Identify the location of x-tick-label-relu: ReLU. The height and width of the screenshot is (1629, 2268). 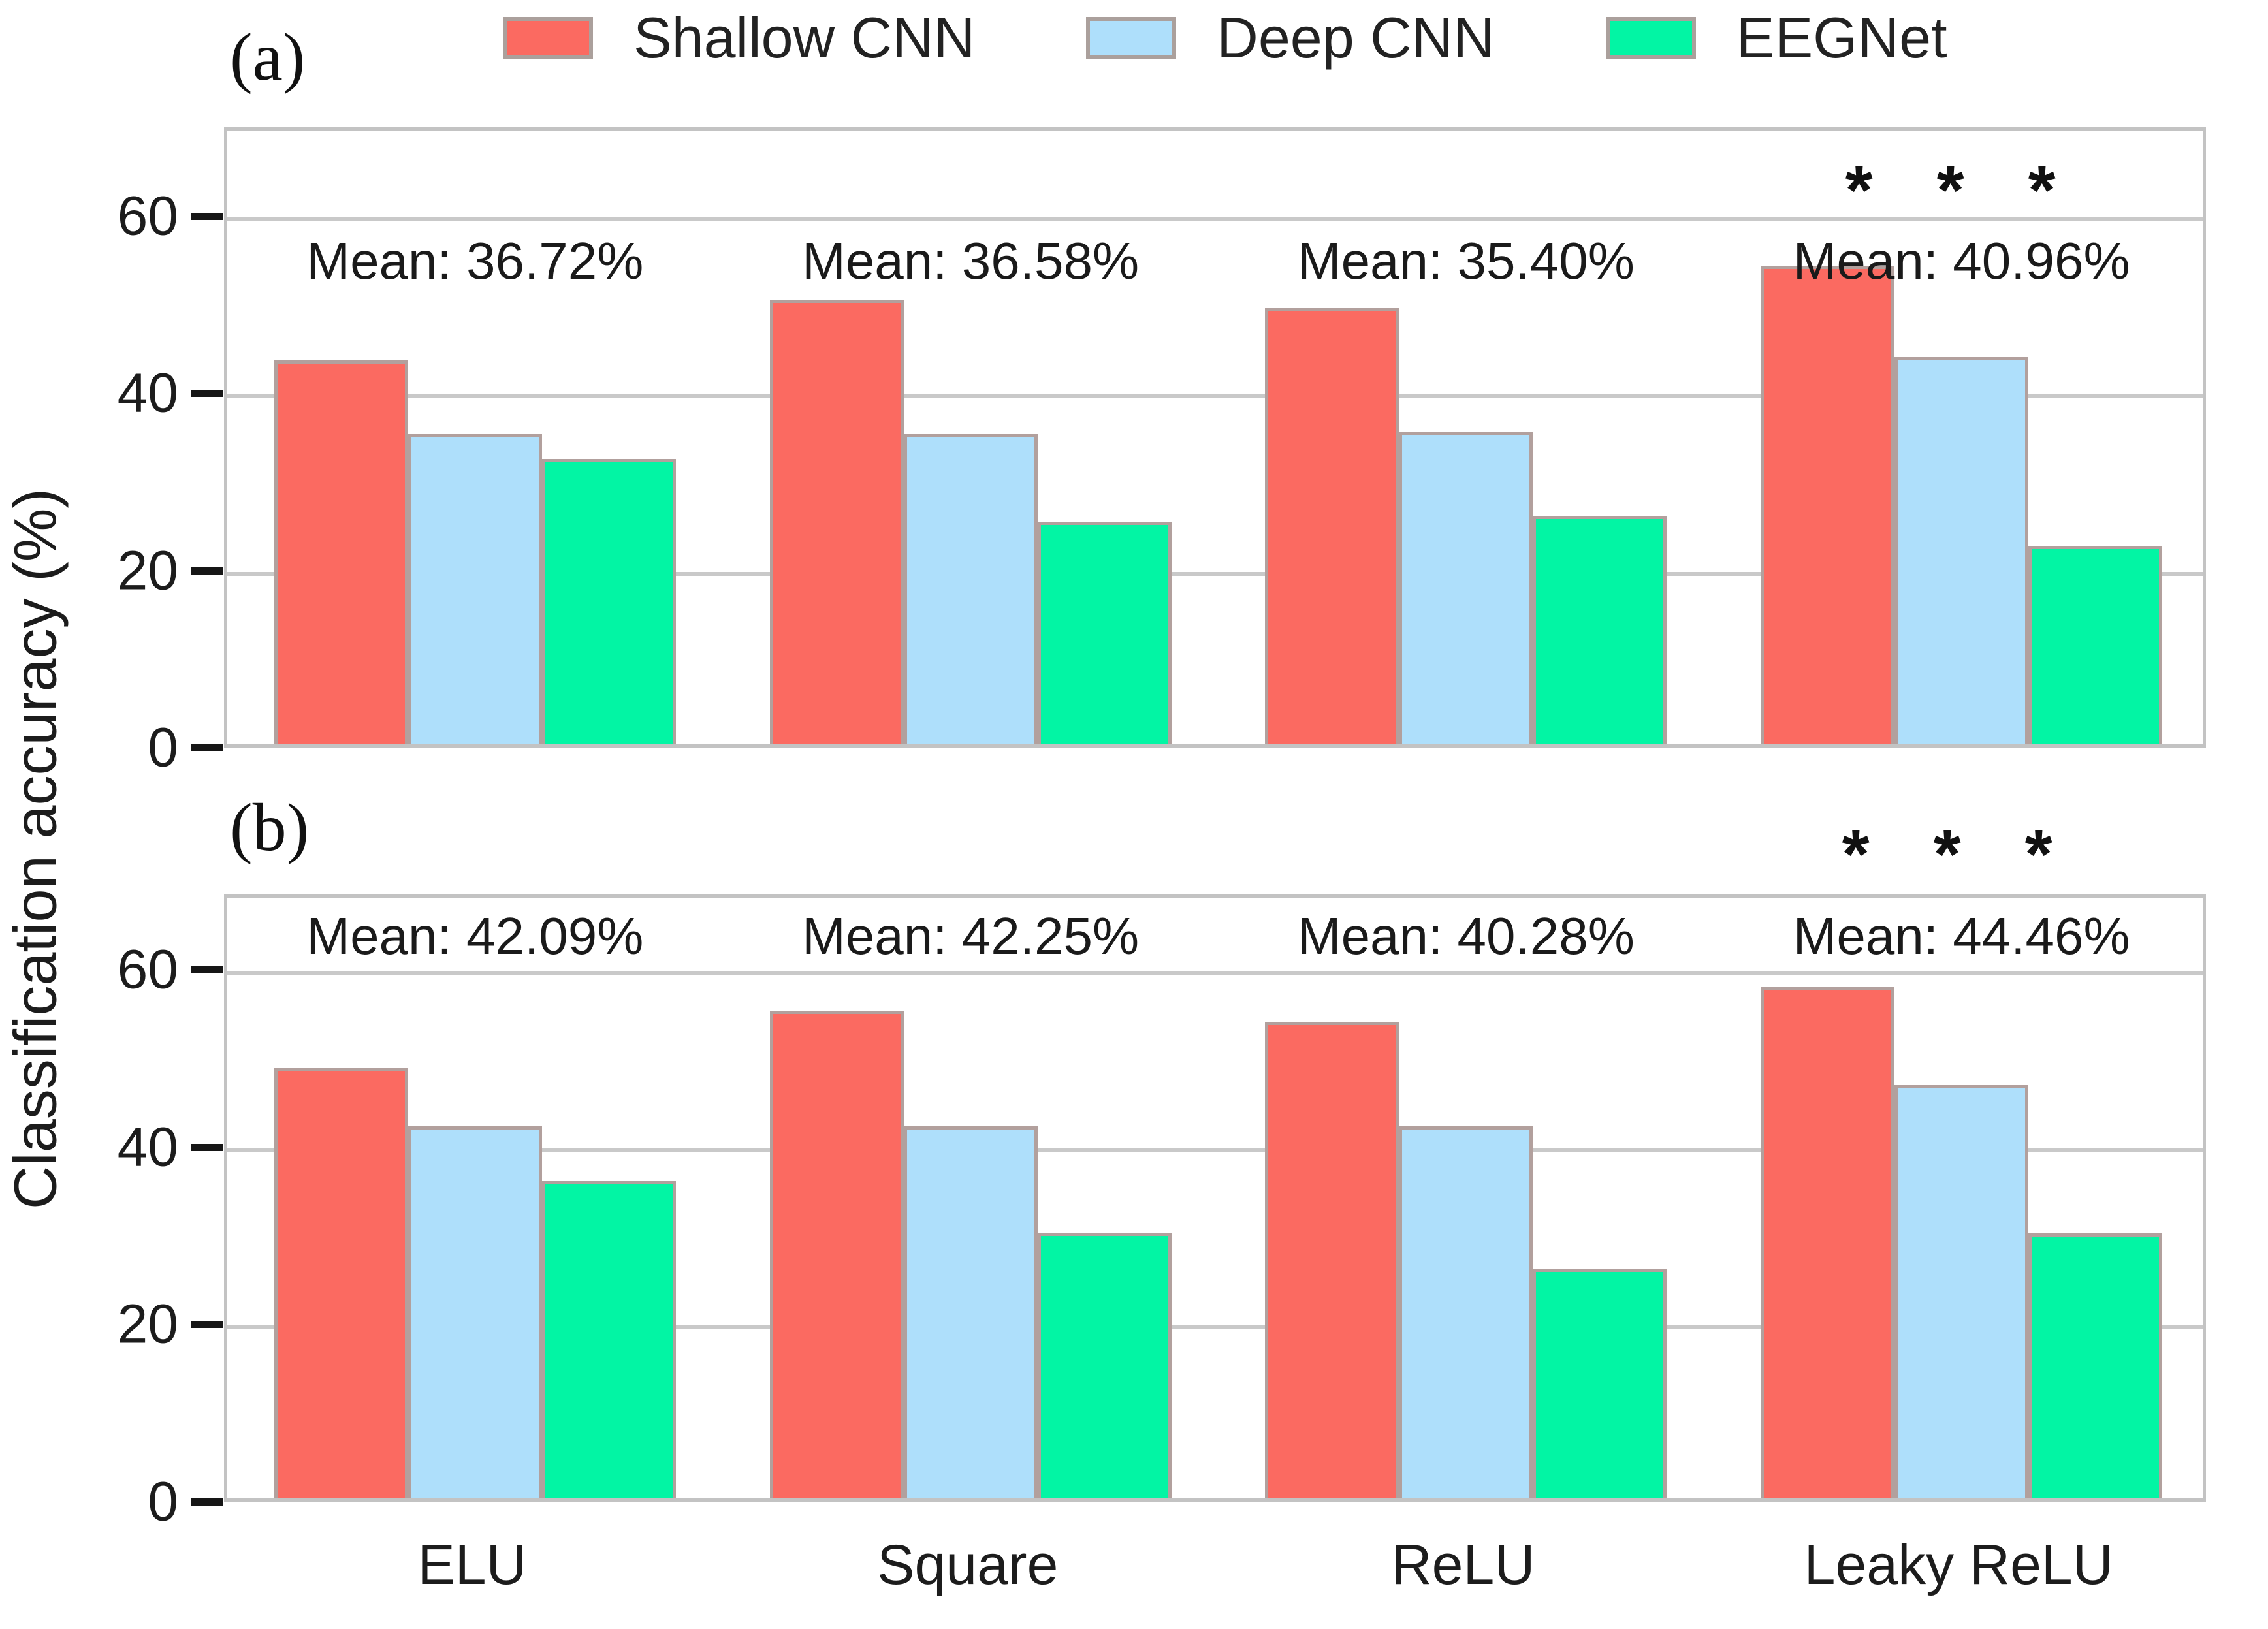
(1463, 1565).